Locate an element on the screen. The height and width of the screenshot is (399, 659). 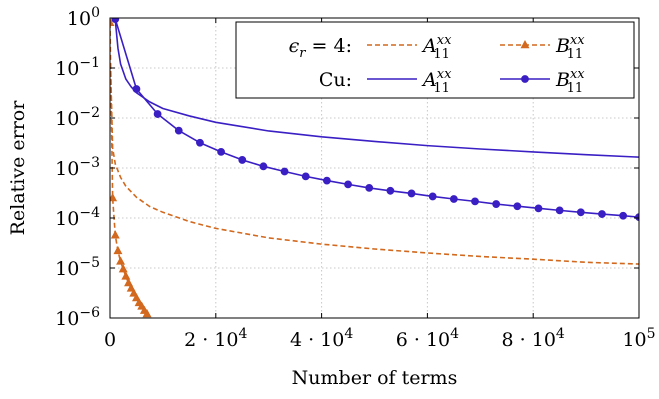
y-tick-label: 10⁻⁴ is located at coordinates (77, 217).